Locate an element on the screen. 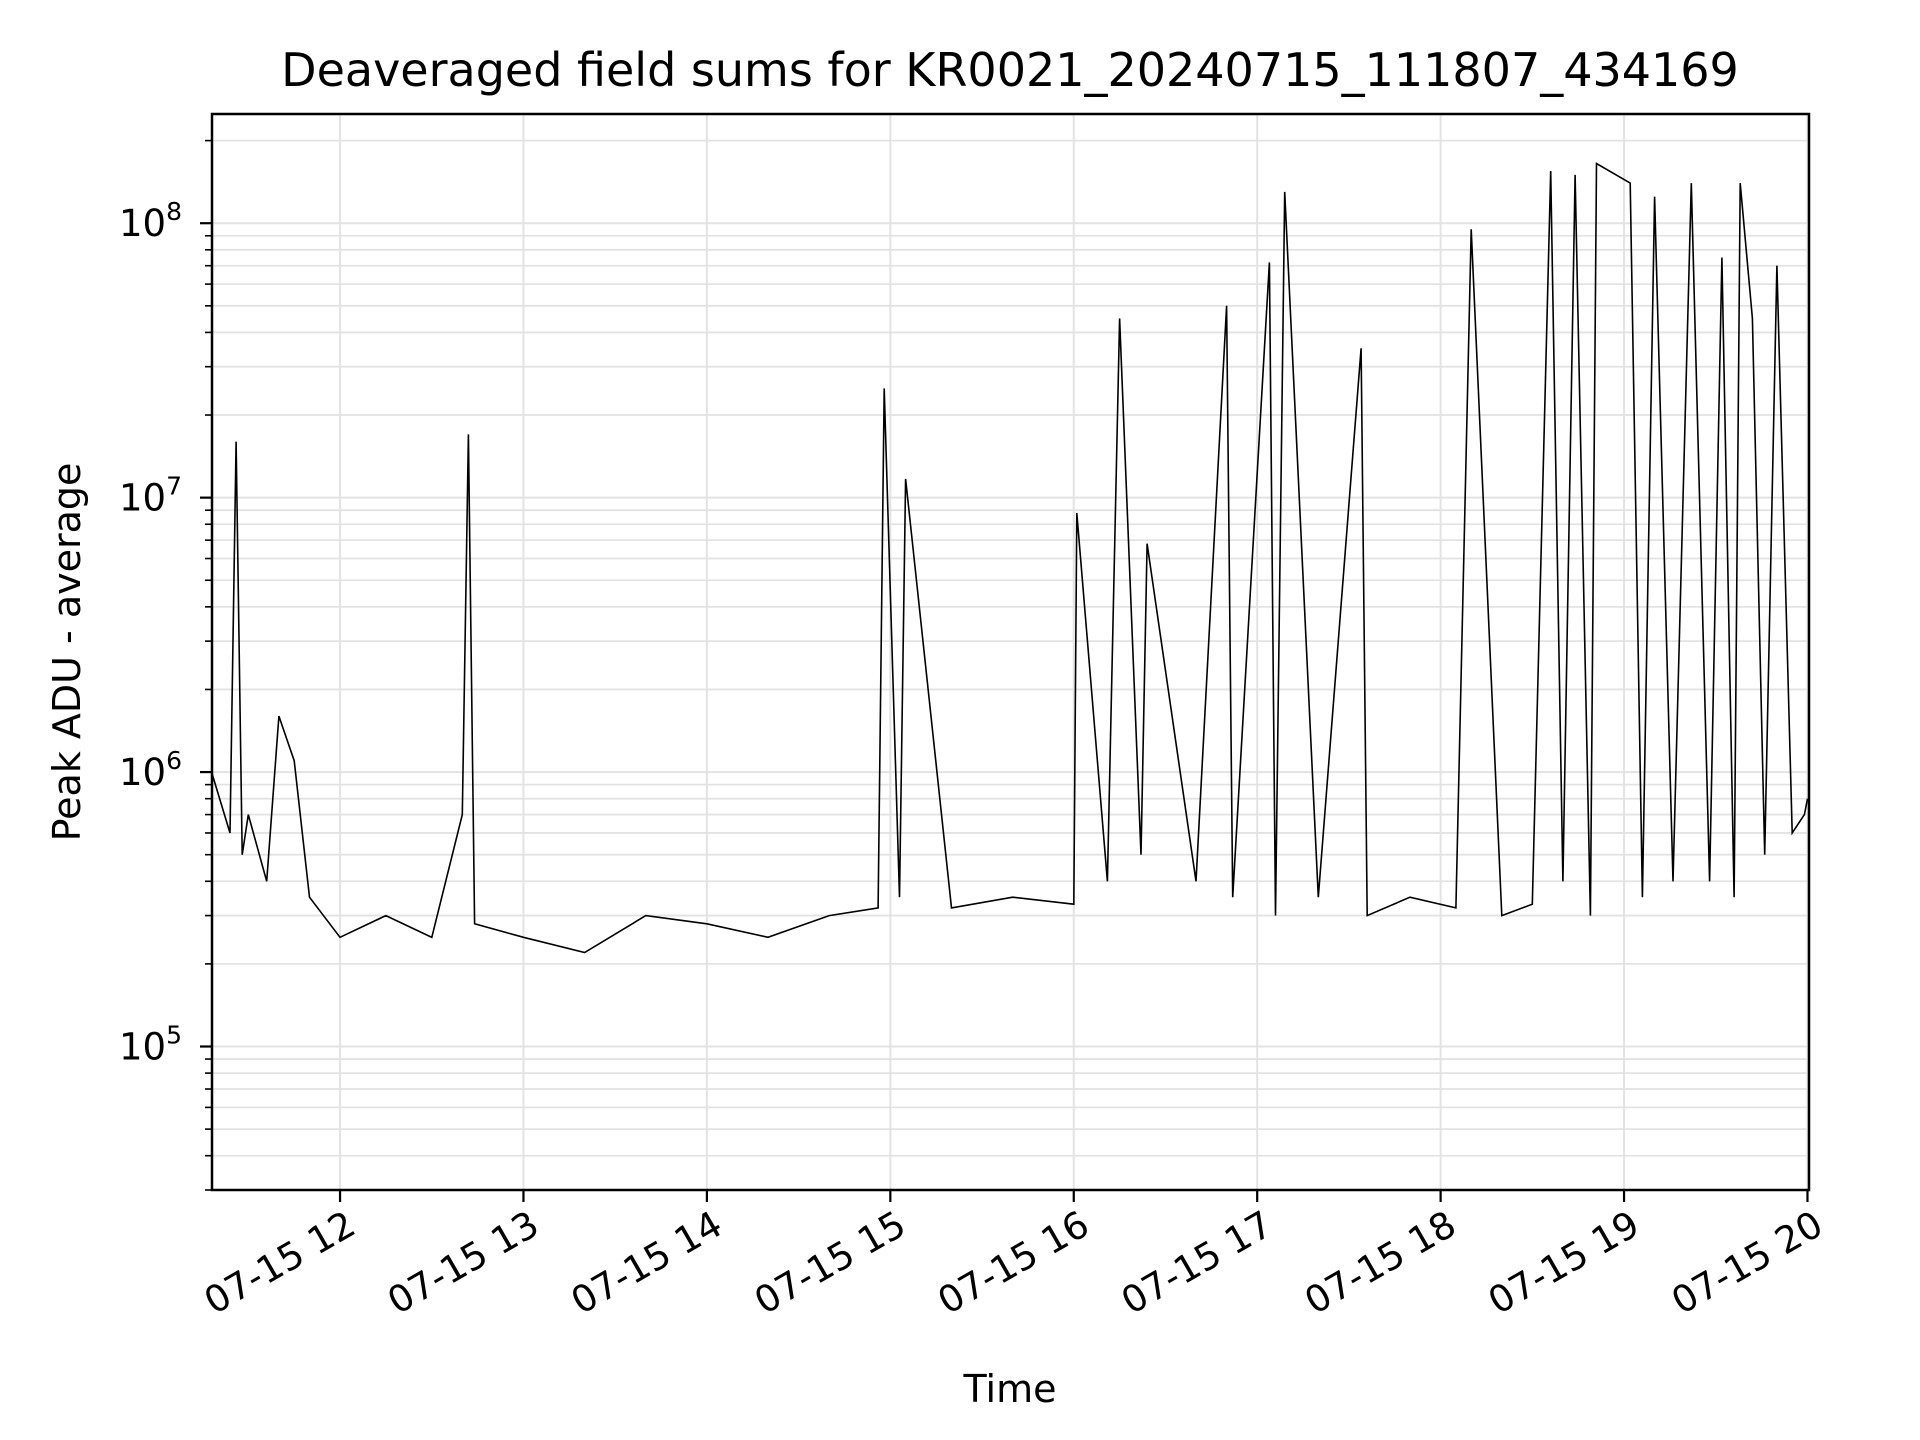 The width and height of the screenshot is (1920, 1440). y-tick-exponent: 7 is located at coordinates (174, 486).